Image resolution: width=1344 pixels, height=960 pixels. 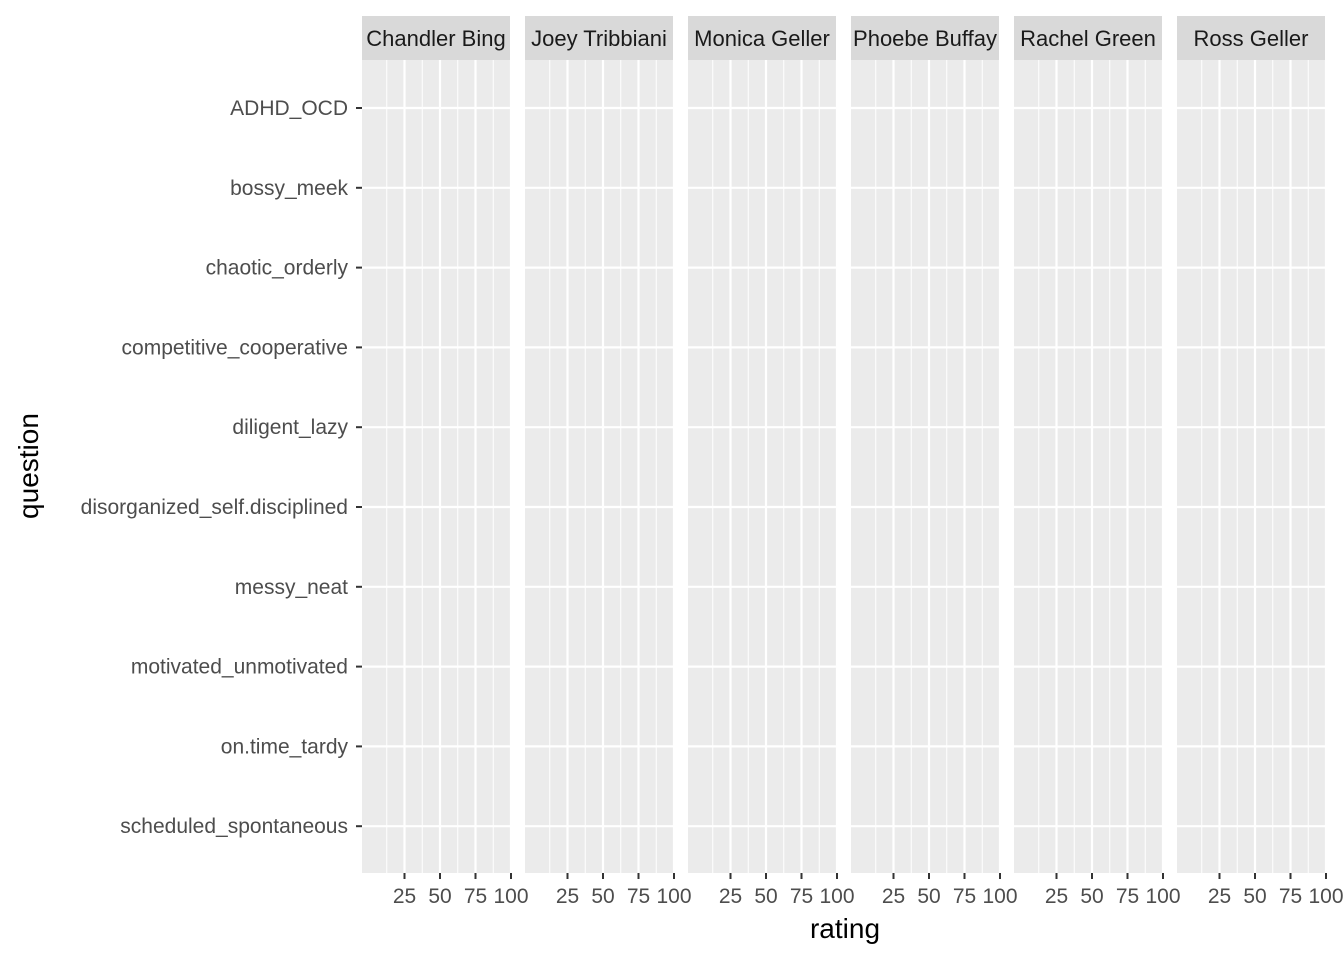 I want to click on facet-strip-label: Phoebe Buffay, so click(x=925, y=38).